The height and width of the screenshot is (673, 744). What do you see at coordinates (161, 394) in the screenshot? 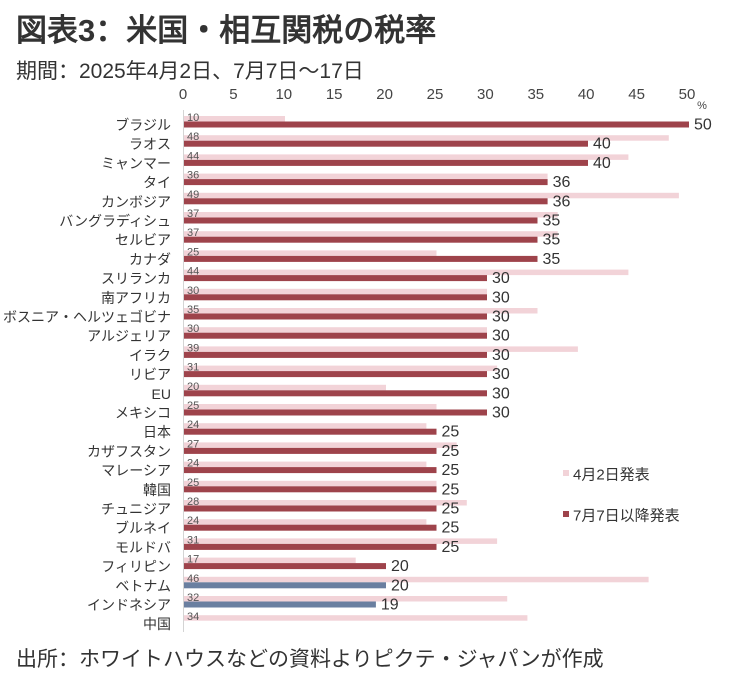
I see `category-label: EU` at bounding box center [161, 394].